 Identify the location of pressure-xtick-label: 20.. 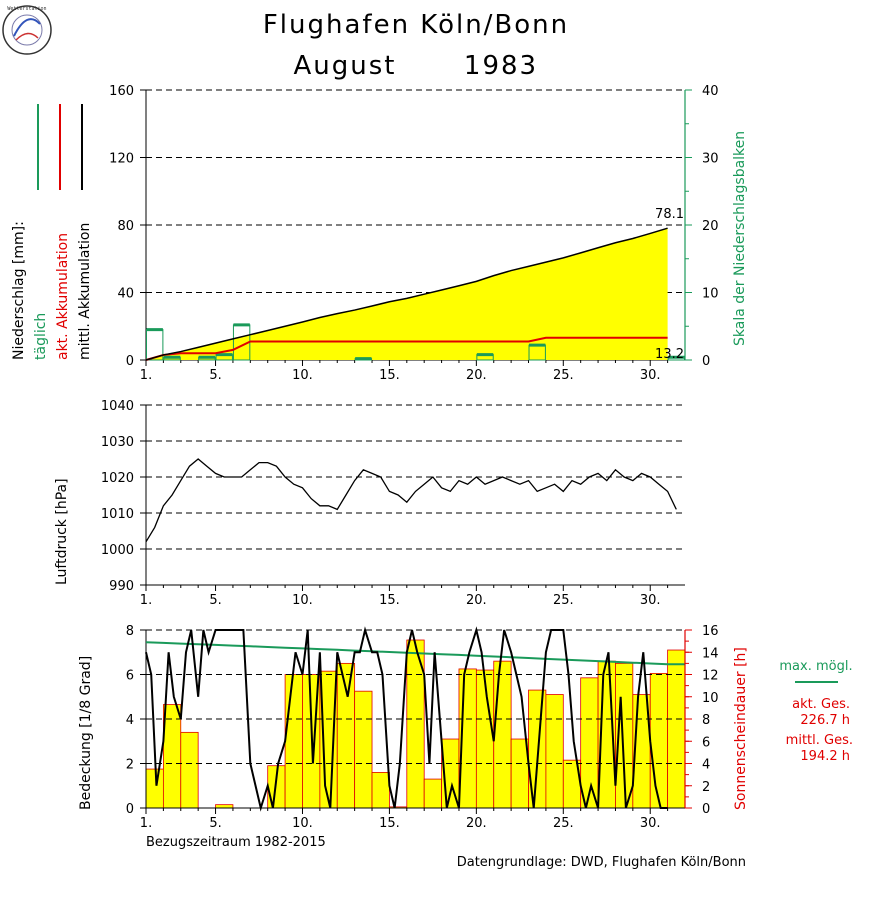
(476, 600).